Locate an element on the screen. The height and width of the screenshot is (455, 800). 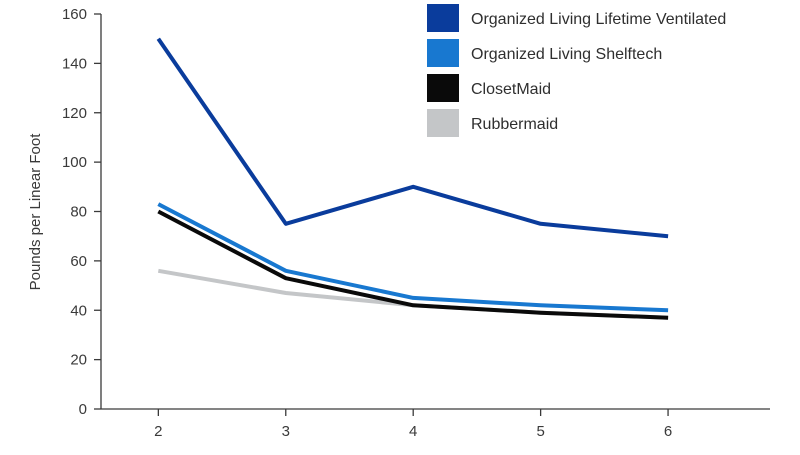
legend-label: ClosetMaid is located at coordinates (511, 89).